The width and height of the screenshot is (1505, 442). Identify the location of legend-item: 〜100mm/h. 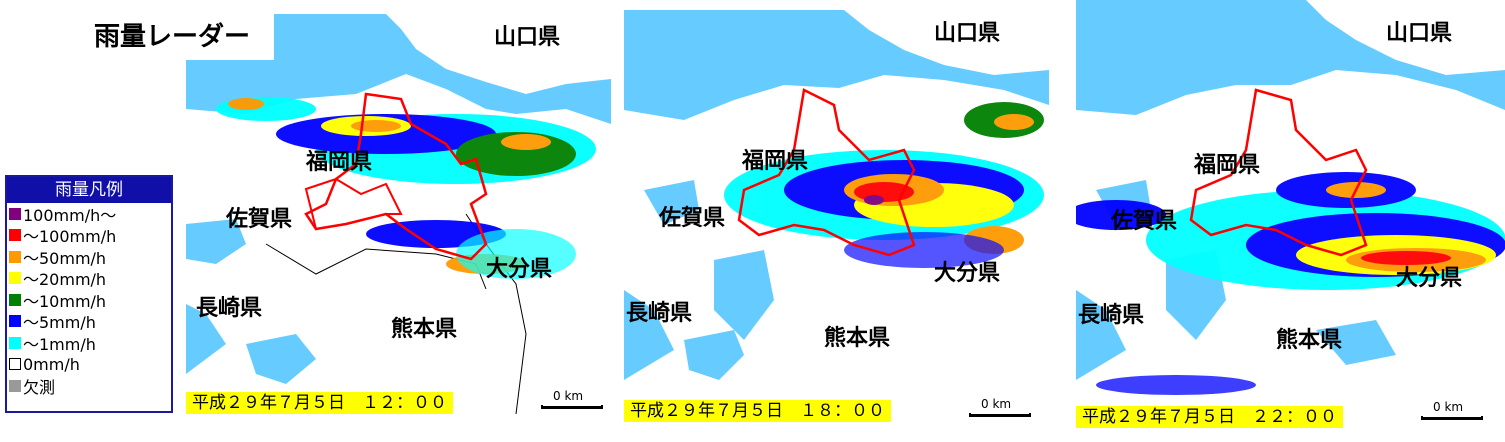
(89, 236).